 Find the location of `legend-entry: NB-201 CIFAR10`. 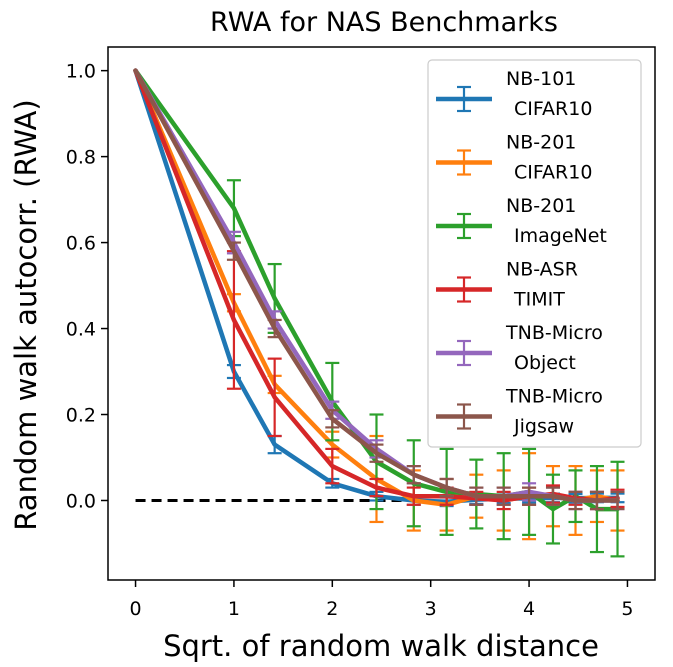

legend-entry: NB-201 CIFAR10 is located at coordinates (514, 158).